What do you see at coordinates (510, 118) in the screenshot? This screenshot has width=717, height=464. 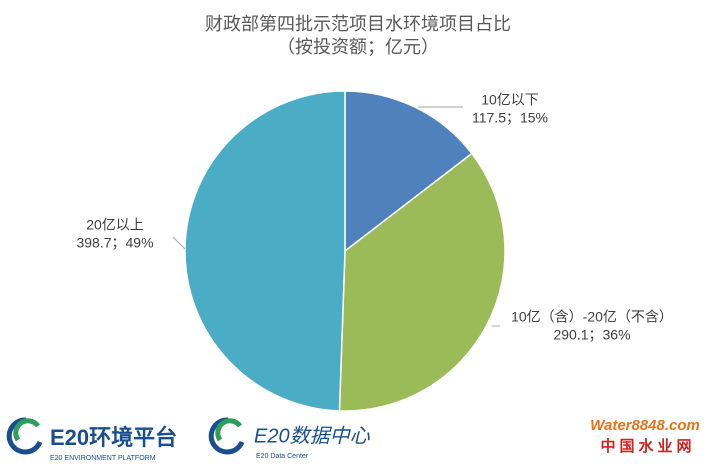 I see `value-label: 117.5；15%` at bounding box center [510, 118].